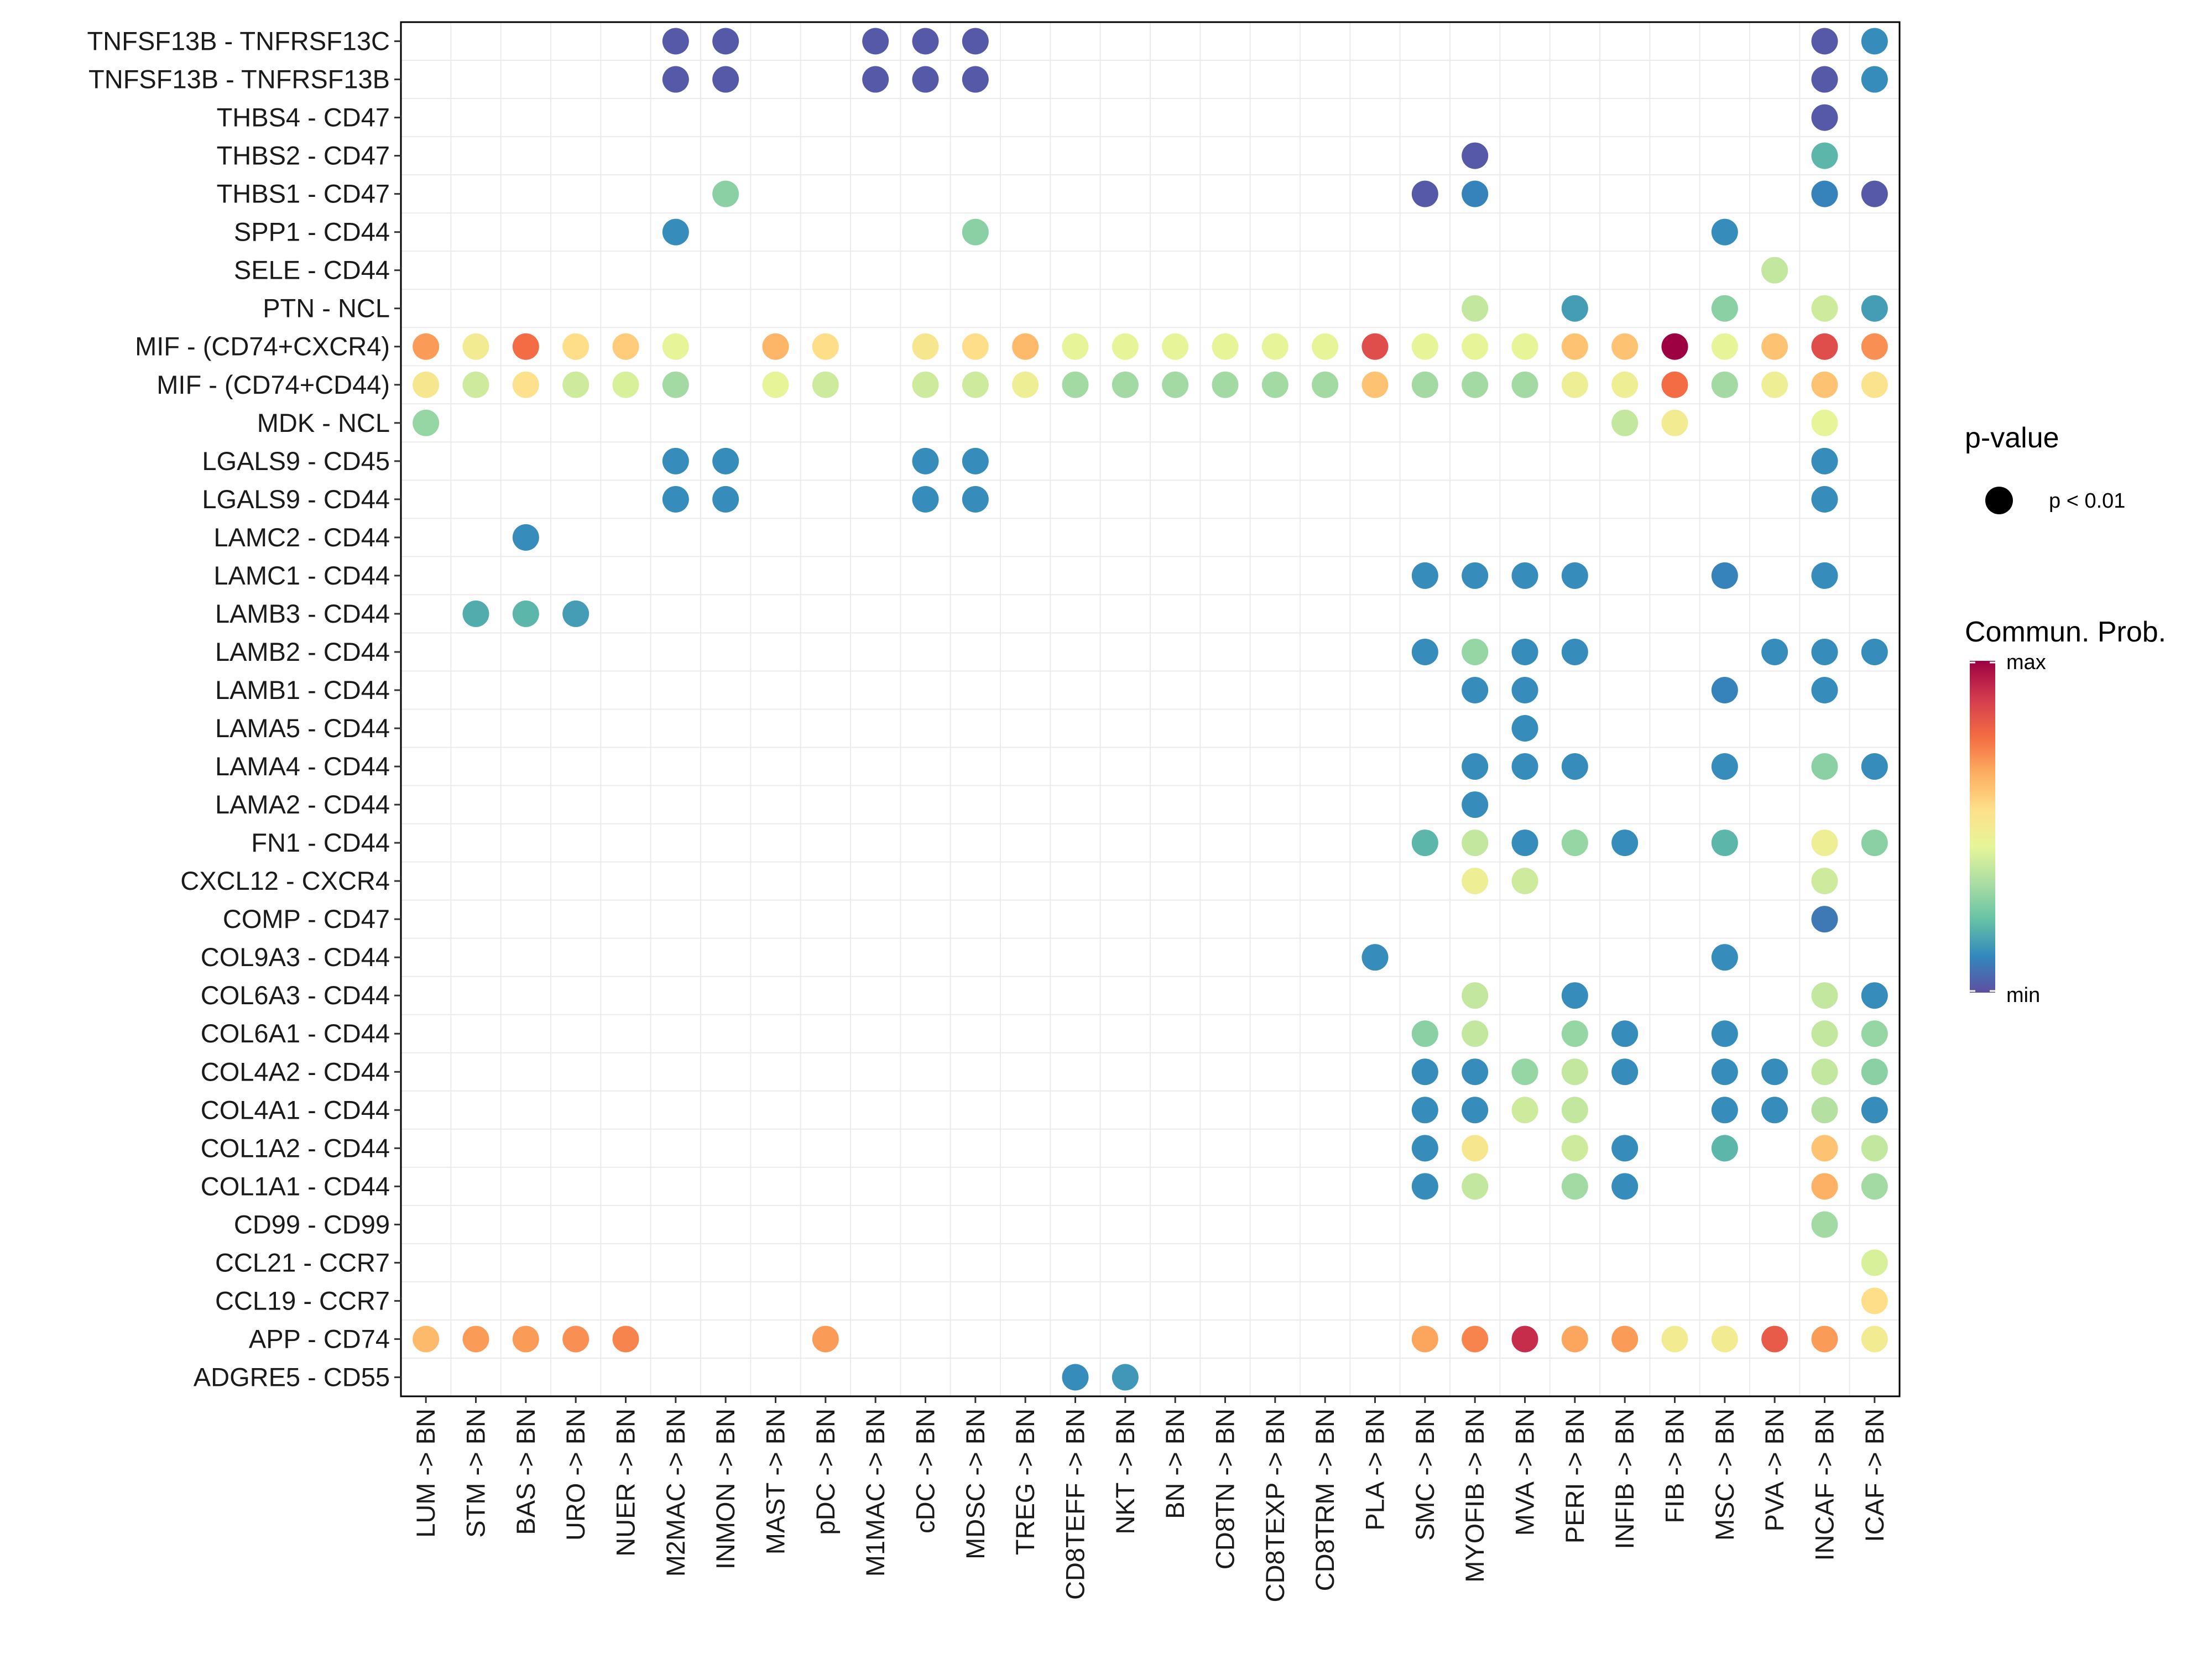  I want to click on y-axis-label: LAMB3 - CD44, so click(302, 613).